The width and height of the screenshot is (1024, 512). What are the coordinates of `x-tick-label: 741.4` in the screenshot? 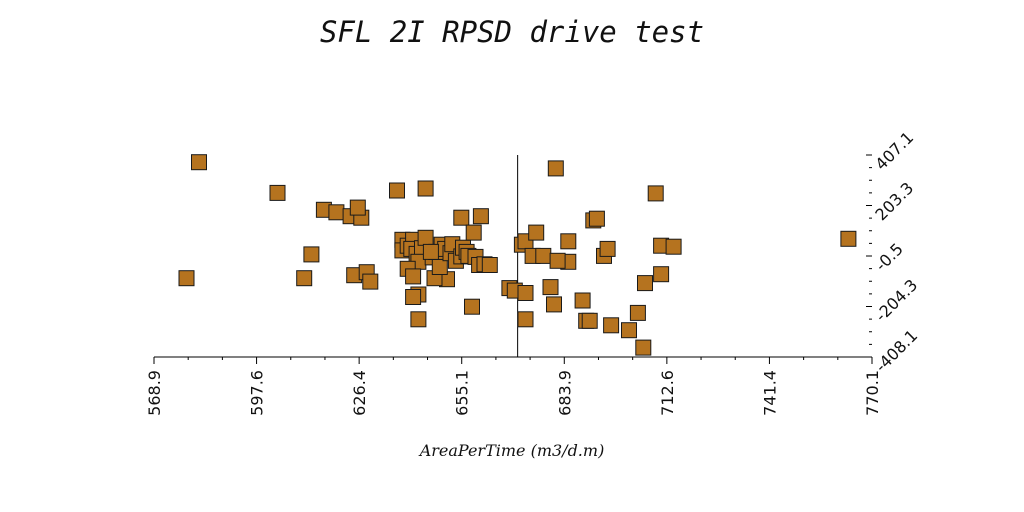 It's located at (769, 393).